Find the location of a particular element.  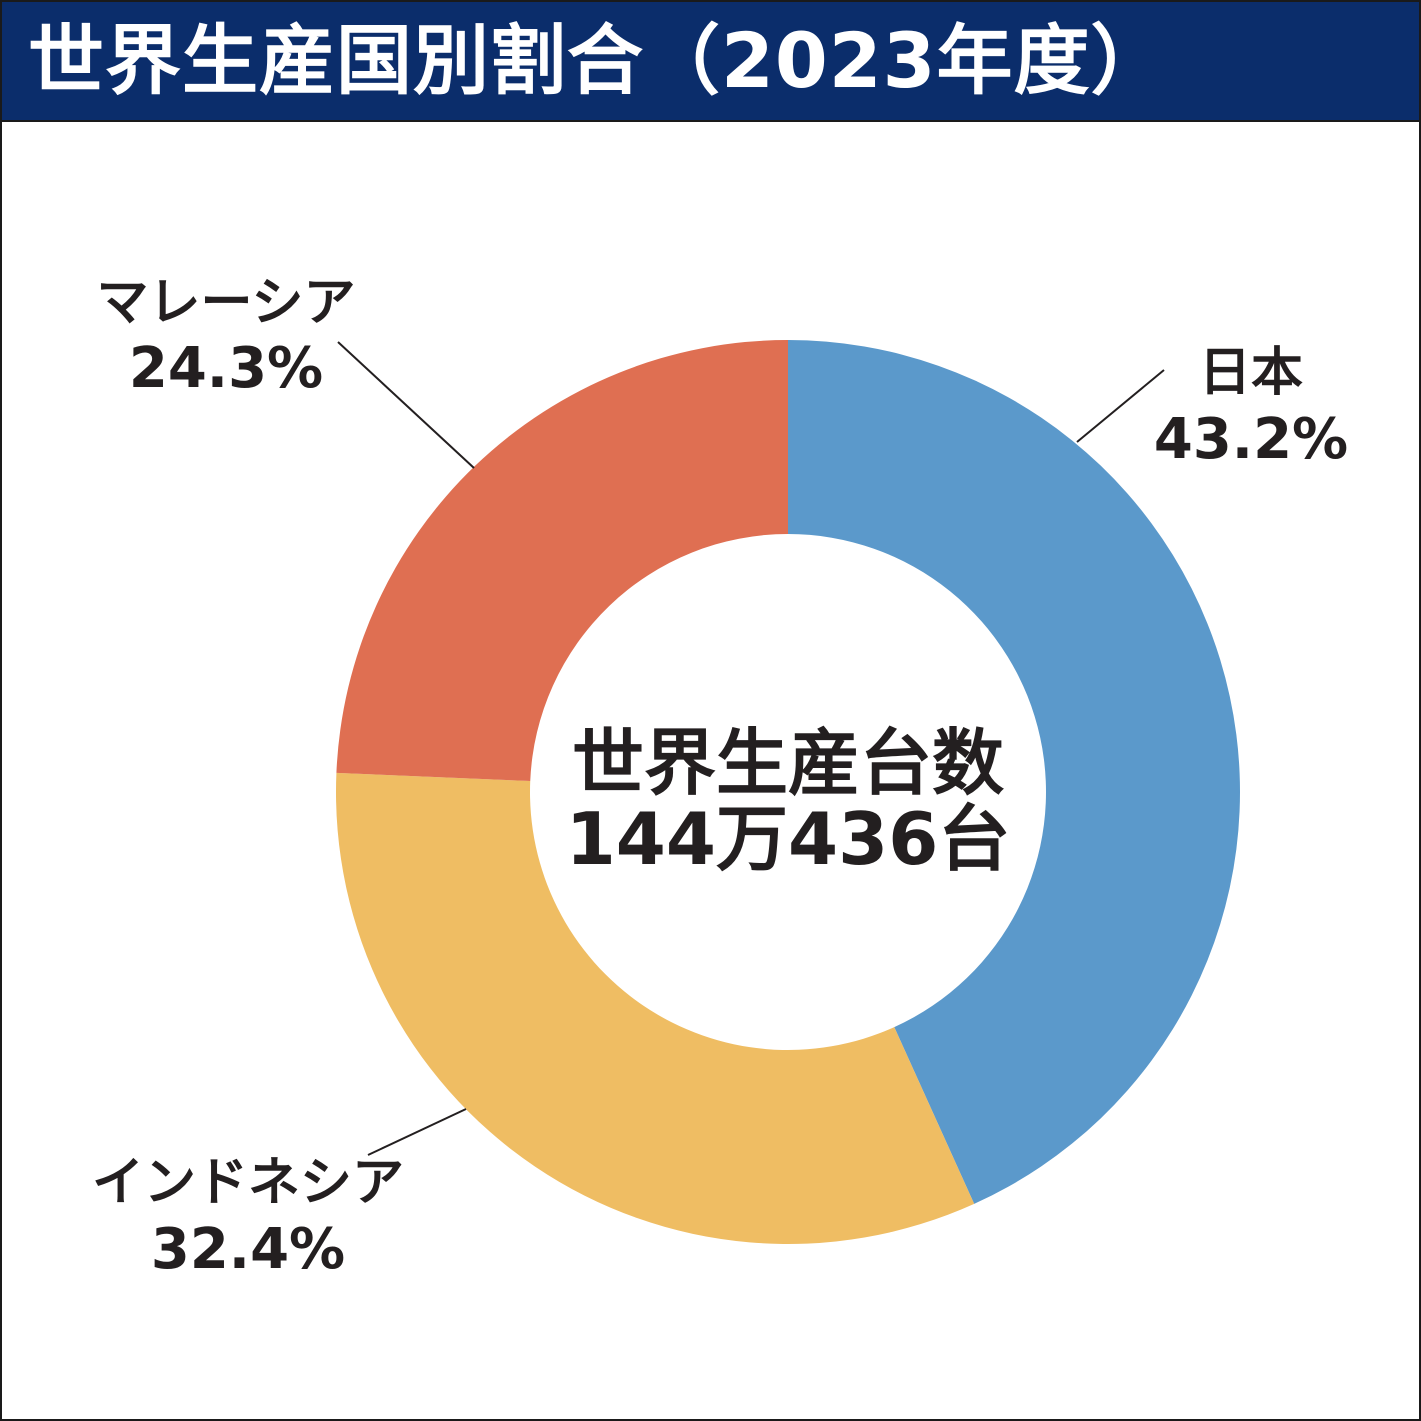

slice-value-indonesia: 32.4% is located at coordinates (248, 1249).